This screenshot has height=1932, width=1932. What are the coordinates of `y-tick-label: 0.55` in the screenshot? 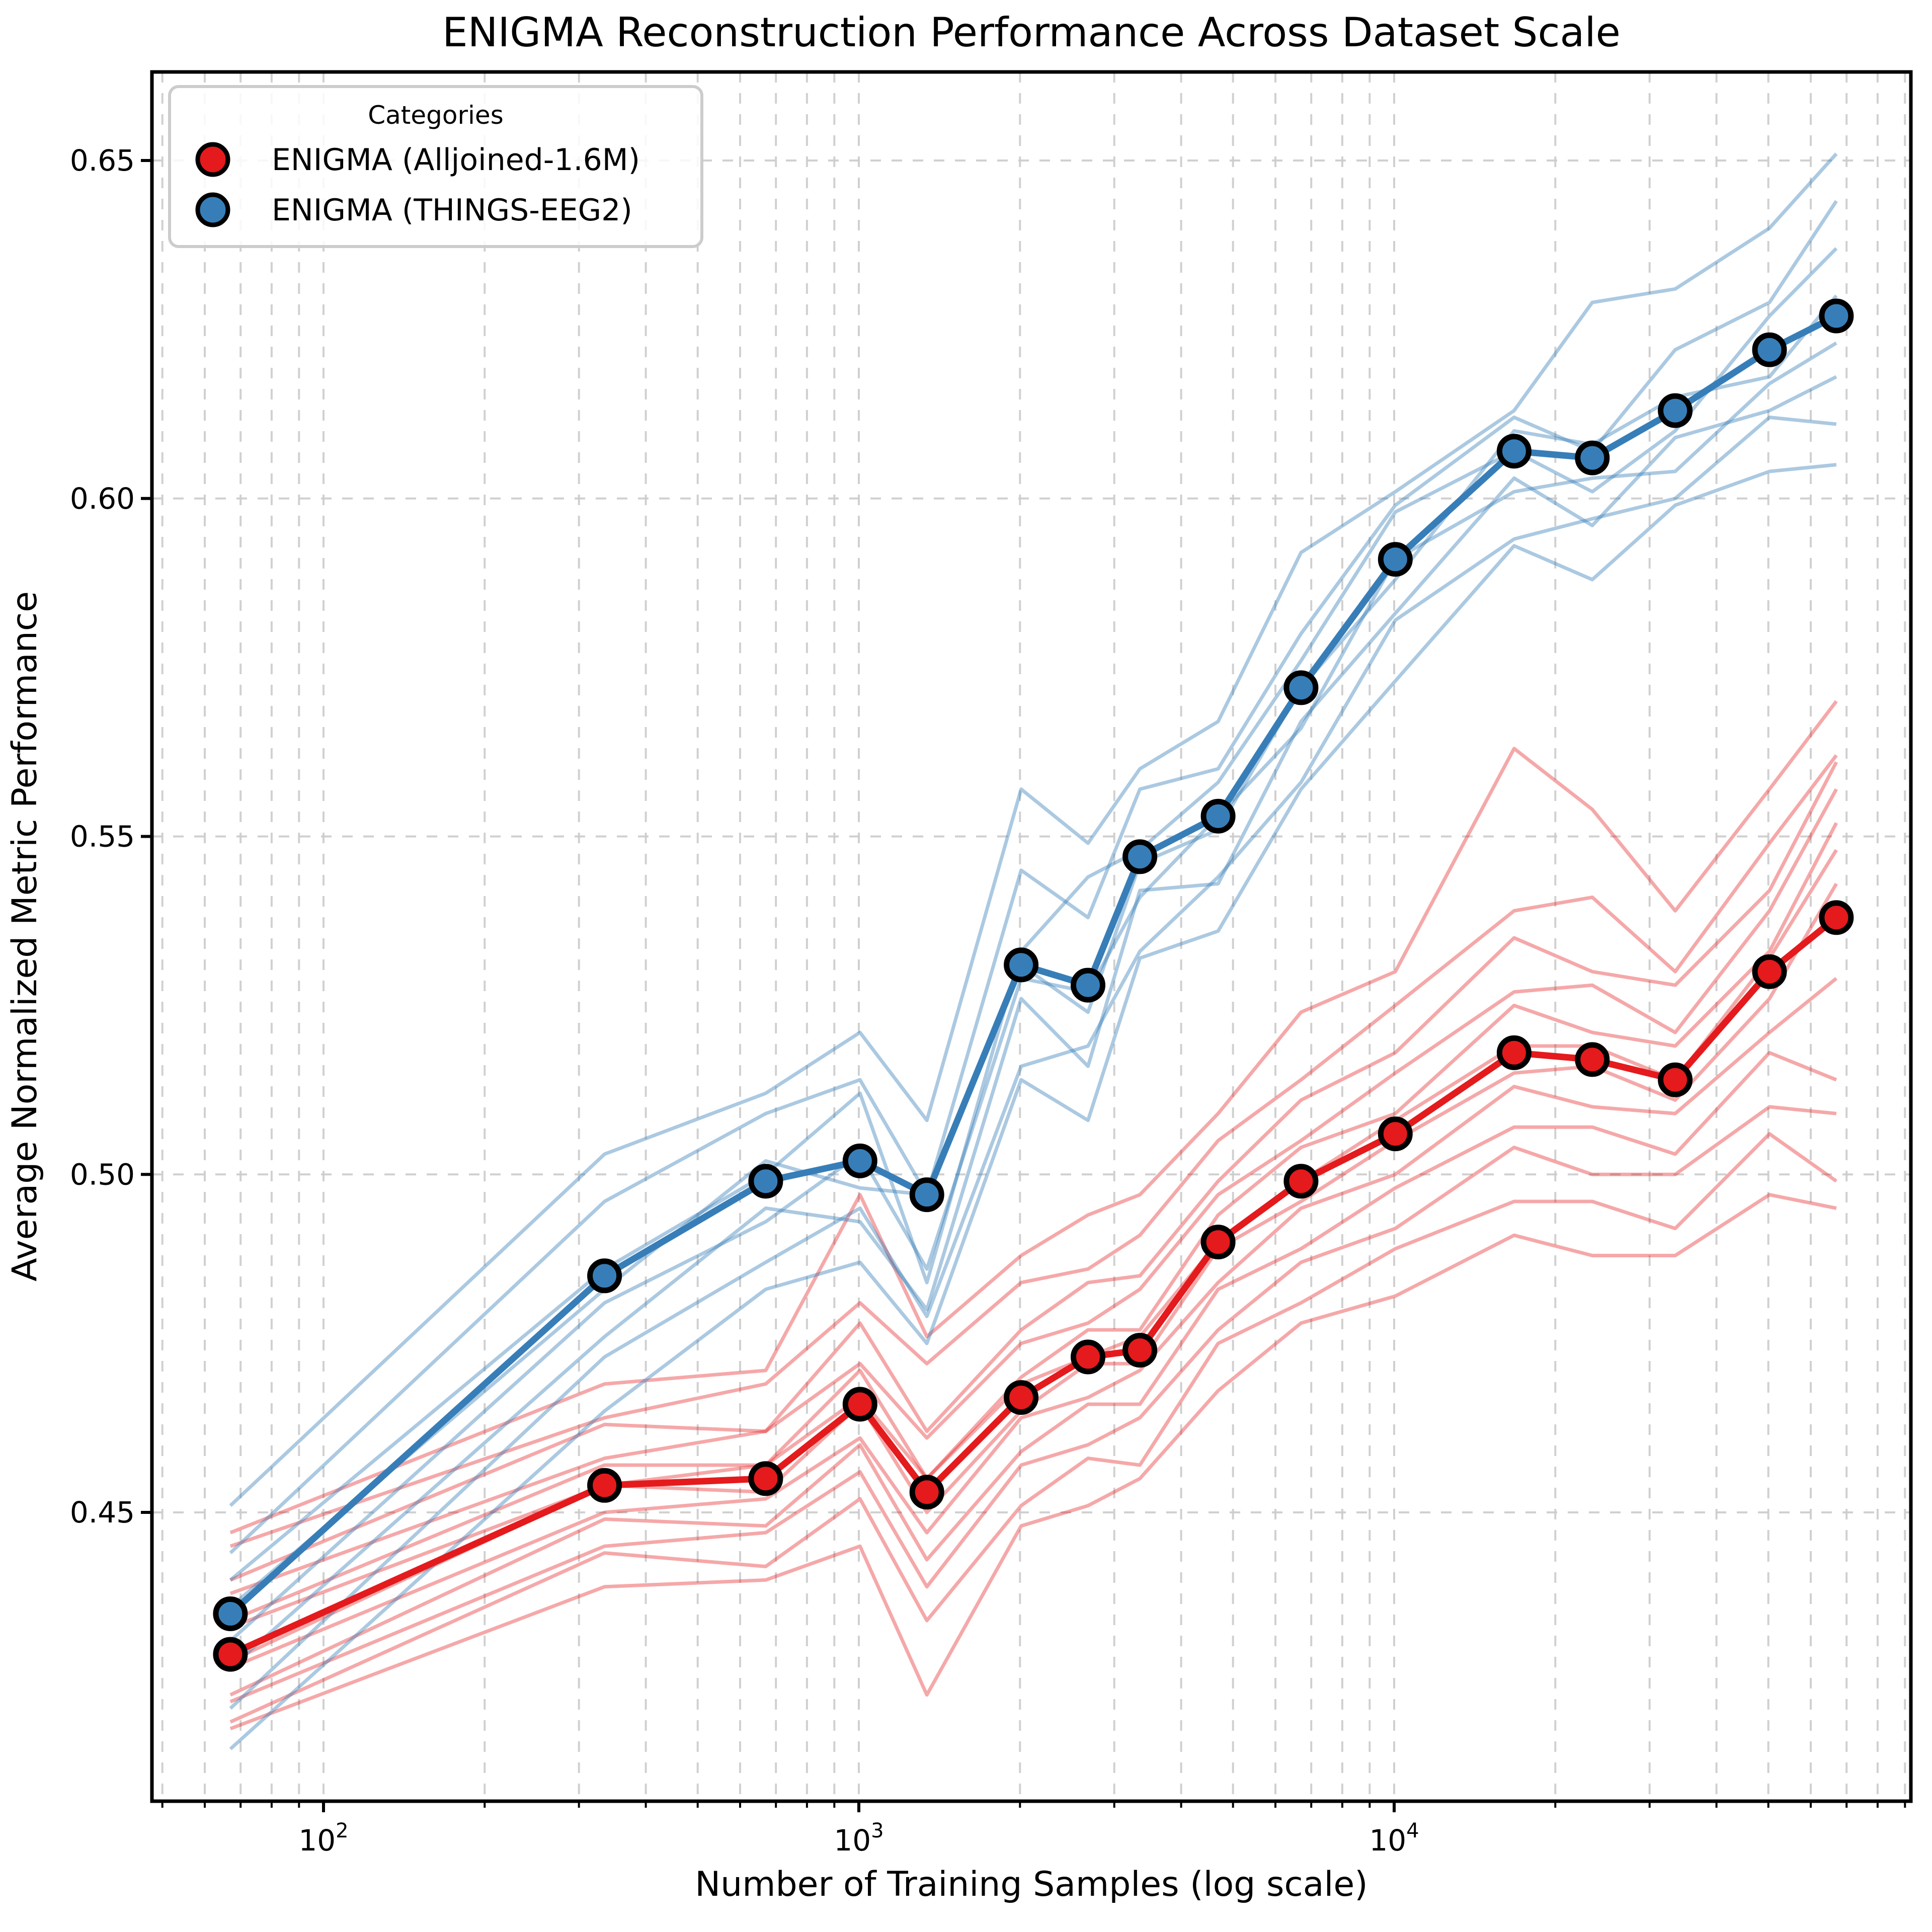 It's located at (103, 837).